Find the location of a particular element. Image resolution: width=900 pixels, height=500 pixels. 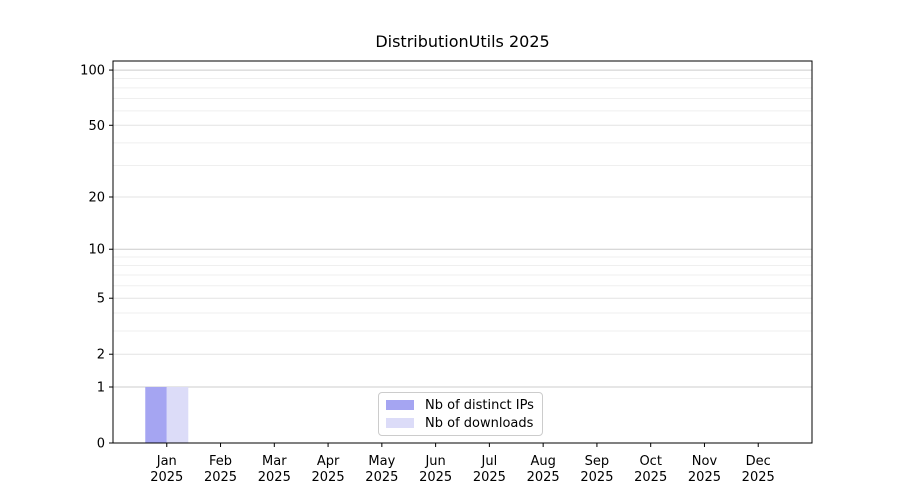

y-tick-label: 100 is located at coordinates (92, 71).